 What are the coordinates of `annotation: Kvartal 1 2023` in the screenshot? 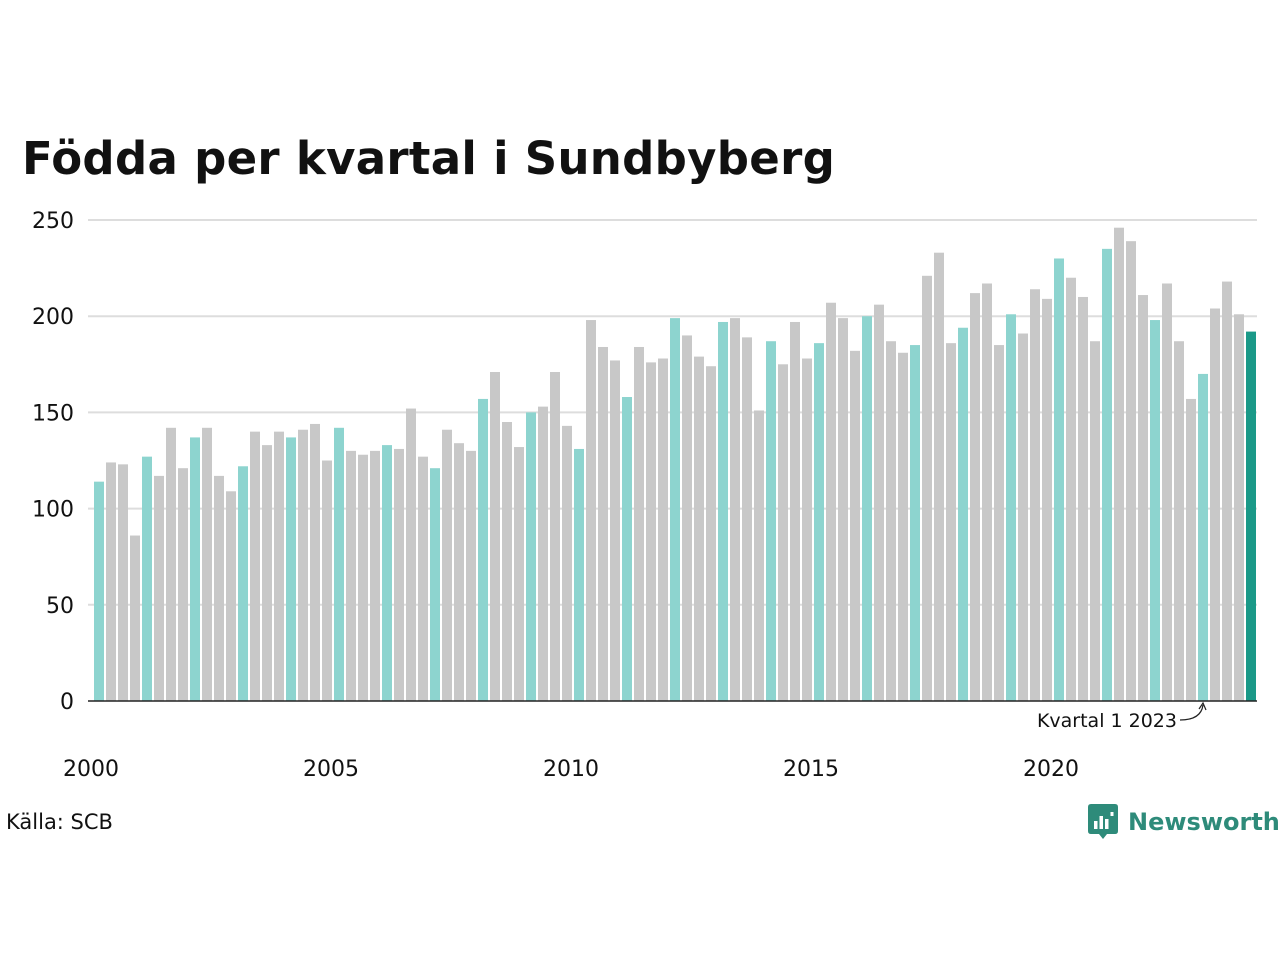 It's located at (1122, 716).